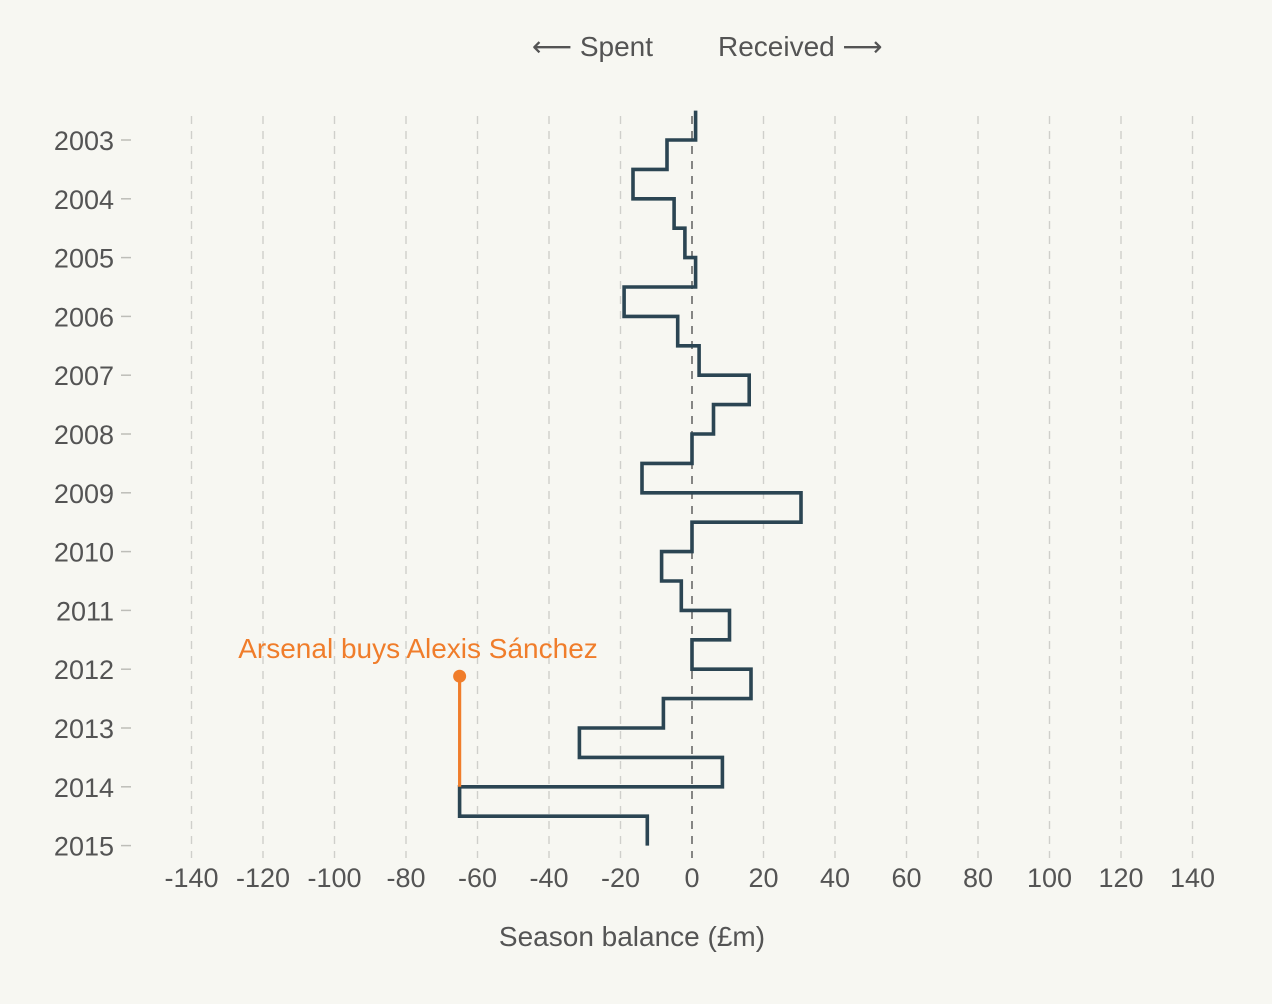 This screenshot has width=1272, height=1004. What do you see at coordinates (85, 611) in the screenshot?
I see `y-tick-label: 2011` at bounding box center [85, 611].